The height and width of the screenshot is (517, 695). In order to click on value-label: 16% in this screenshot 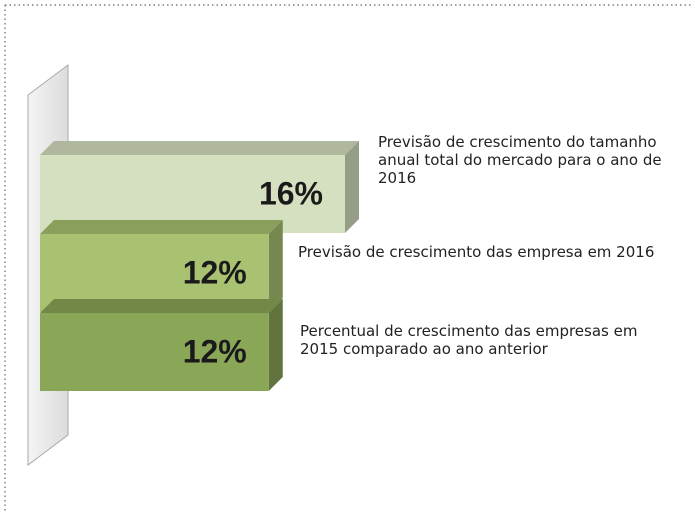, I will do `click(291, 193)`.